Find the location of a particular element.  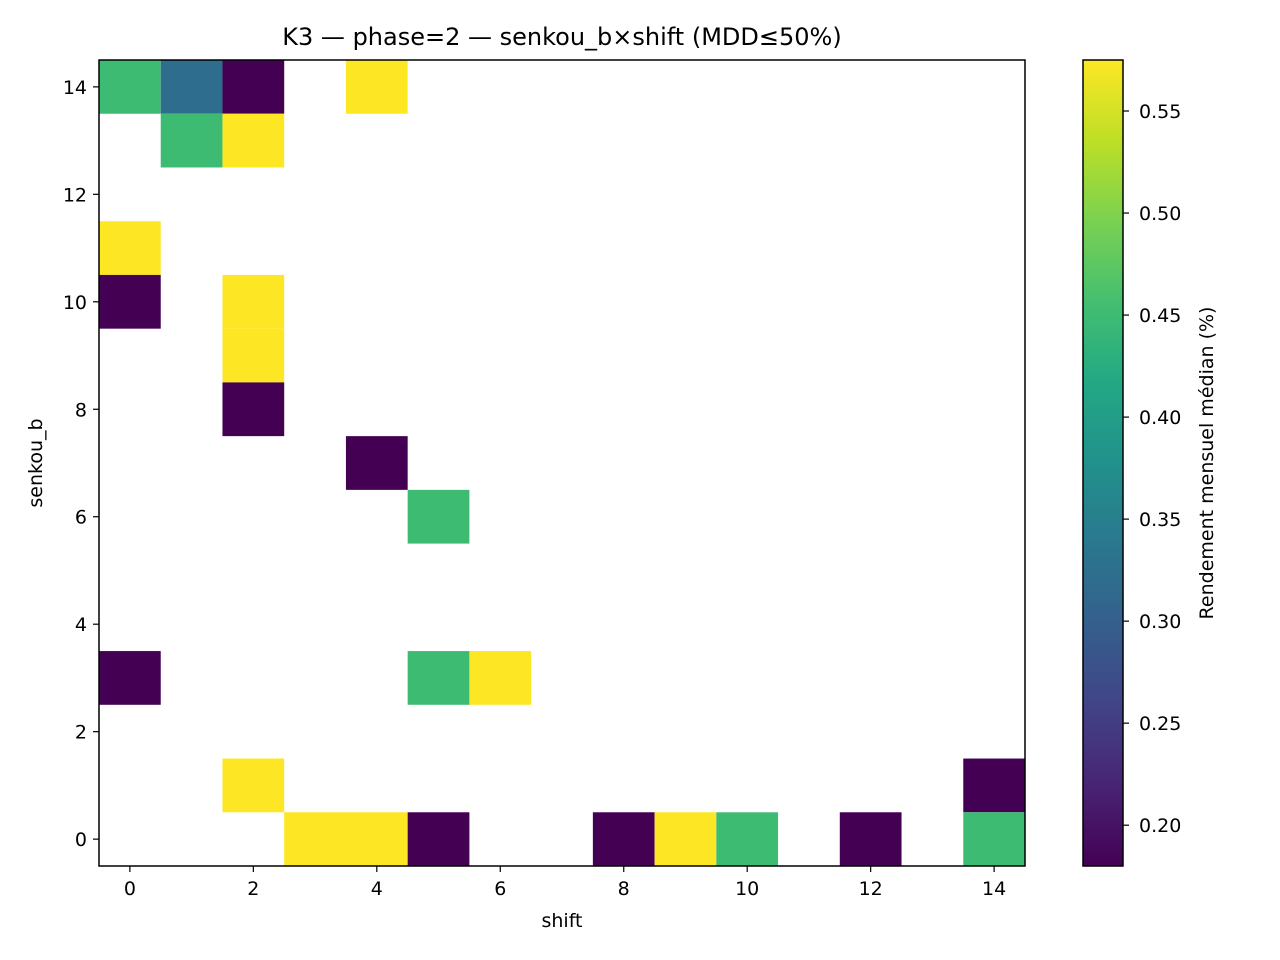

x-tick-label: 4 is located at coordinates (377, 889).